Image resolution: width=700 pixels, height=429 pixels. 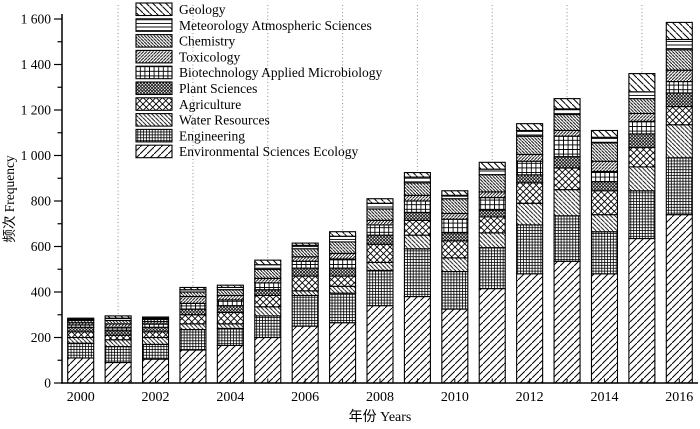 I want to click on bar-segment-2002-geology, so click(x=155, y=317).